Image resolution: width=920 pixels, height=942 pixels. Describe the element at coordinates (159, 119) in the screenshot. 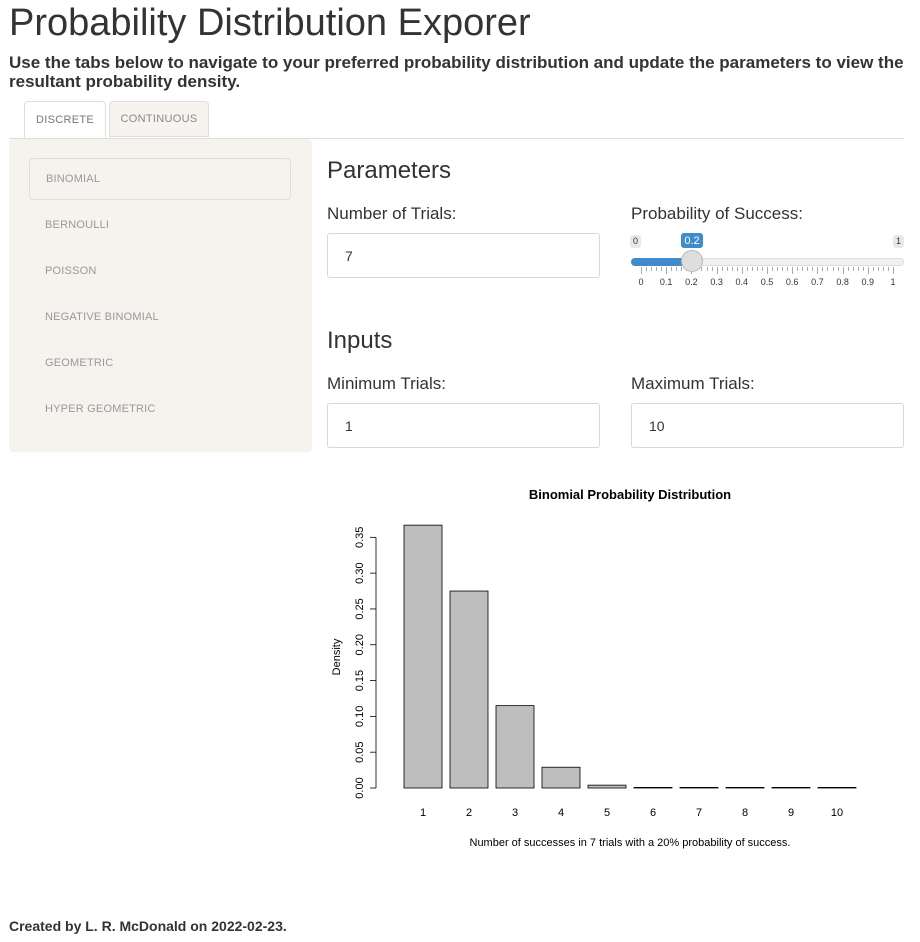

I see `tab-continuous: CONTINUOUS` at that location.